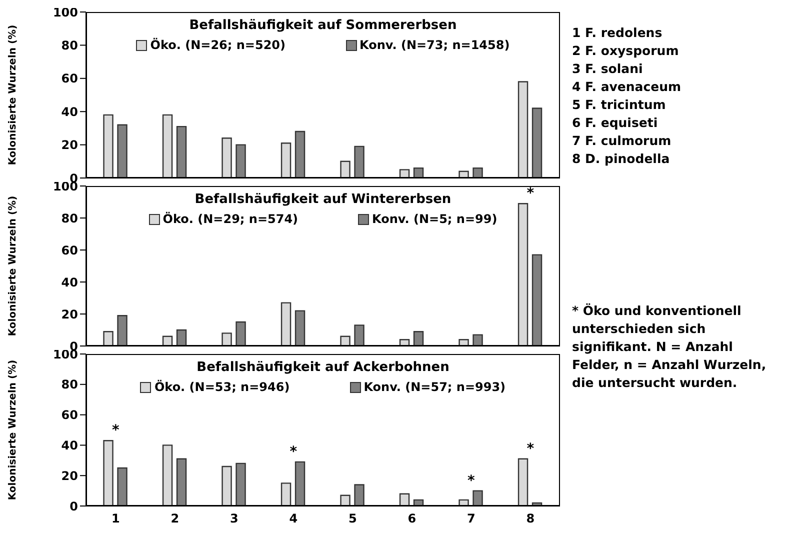 The height and width of the screenshot is (533, 800). What do you see at coordinates (323, 25) in the screenshot?
I see `text: Befallshäufigkeit auf Sommererbsen` at bounding box center [323, 25].